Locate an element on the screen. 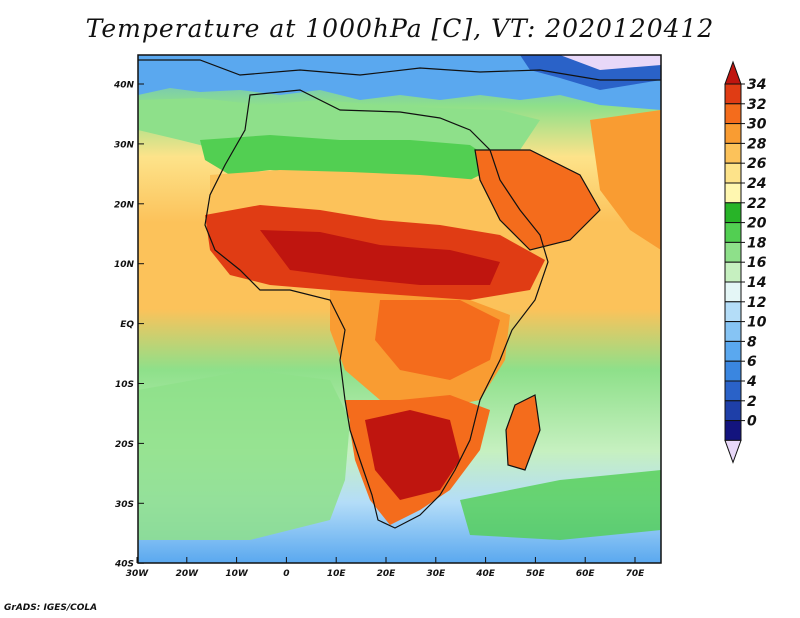 The height and width of the screenshot is (618, 800). longitude-axis: 30W 20W 10W 0 10E 20E 30E 40E 50E 60E 70E is located at coordinates (385, 568).